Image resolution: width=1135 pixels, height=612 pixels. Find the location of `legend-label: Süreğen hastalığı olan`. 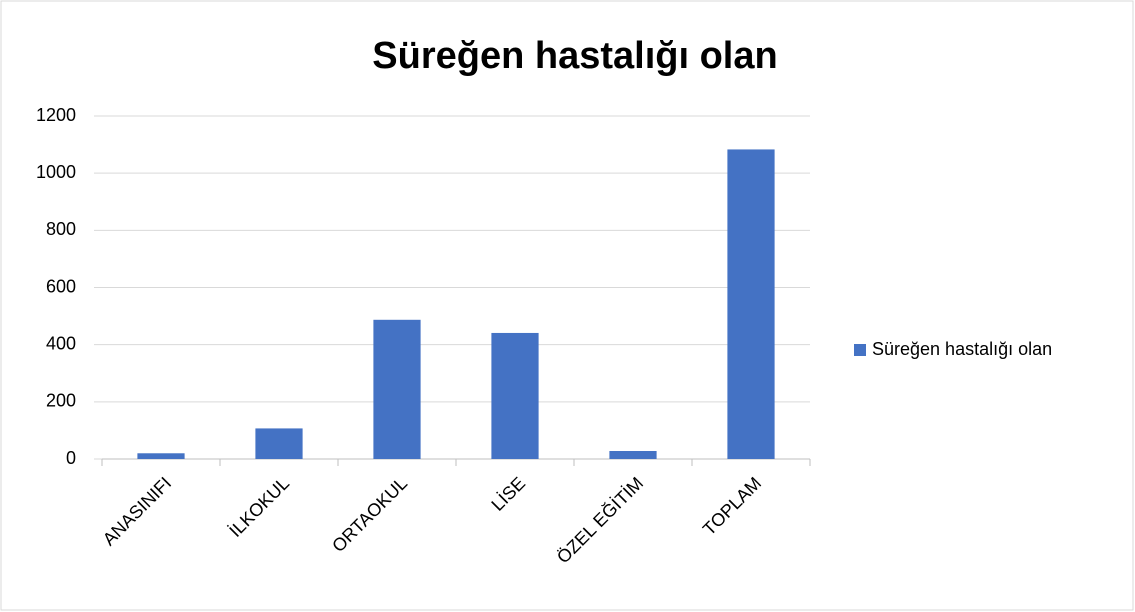

legend-label: Süreğen hastalığı olan is located at coordinates (962, 349).